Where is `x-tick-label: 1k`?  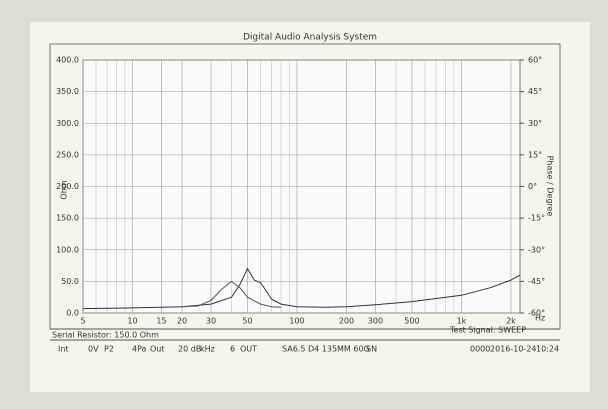 x-tick-label: 1k is located at coordinates (462, 321).